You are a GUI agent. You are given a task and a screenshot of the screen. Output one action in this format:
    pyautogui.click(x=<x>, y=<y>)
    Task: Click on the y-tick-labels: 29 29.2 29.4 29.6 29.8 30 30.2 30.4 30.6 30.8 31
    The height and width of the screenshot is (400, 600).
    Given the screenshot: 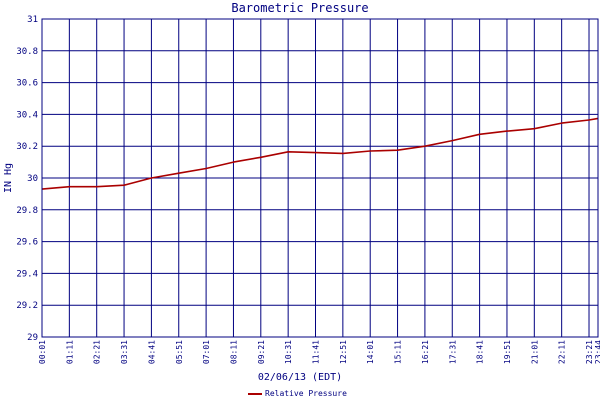 What is the action you would take?
    pyautogui.click(x=27, y=179)
    